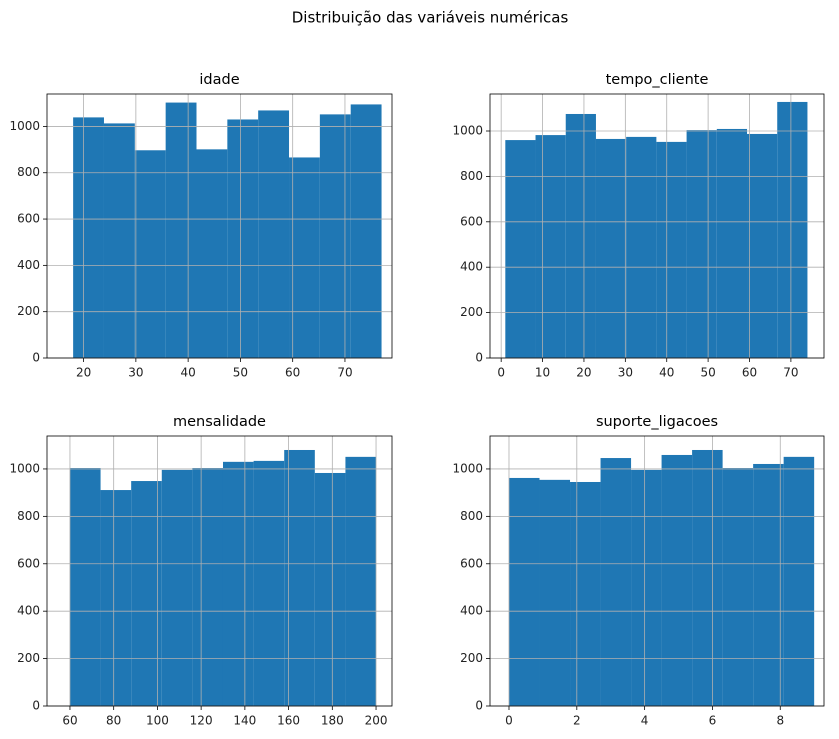  What do you see at coordinates (713, 721) in the screenshot?
I see `x-tick-label: 6` at bounding box center [713, 721].